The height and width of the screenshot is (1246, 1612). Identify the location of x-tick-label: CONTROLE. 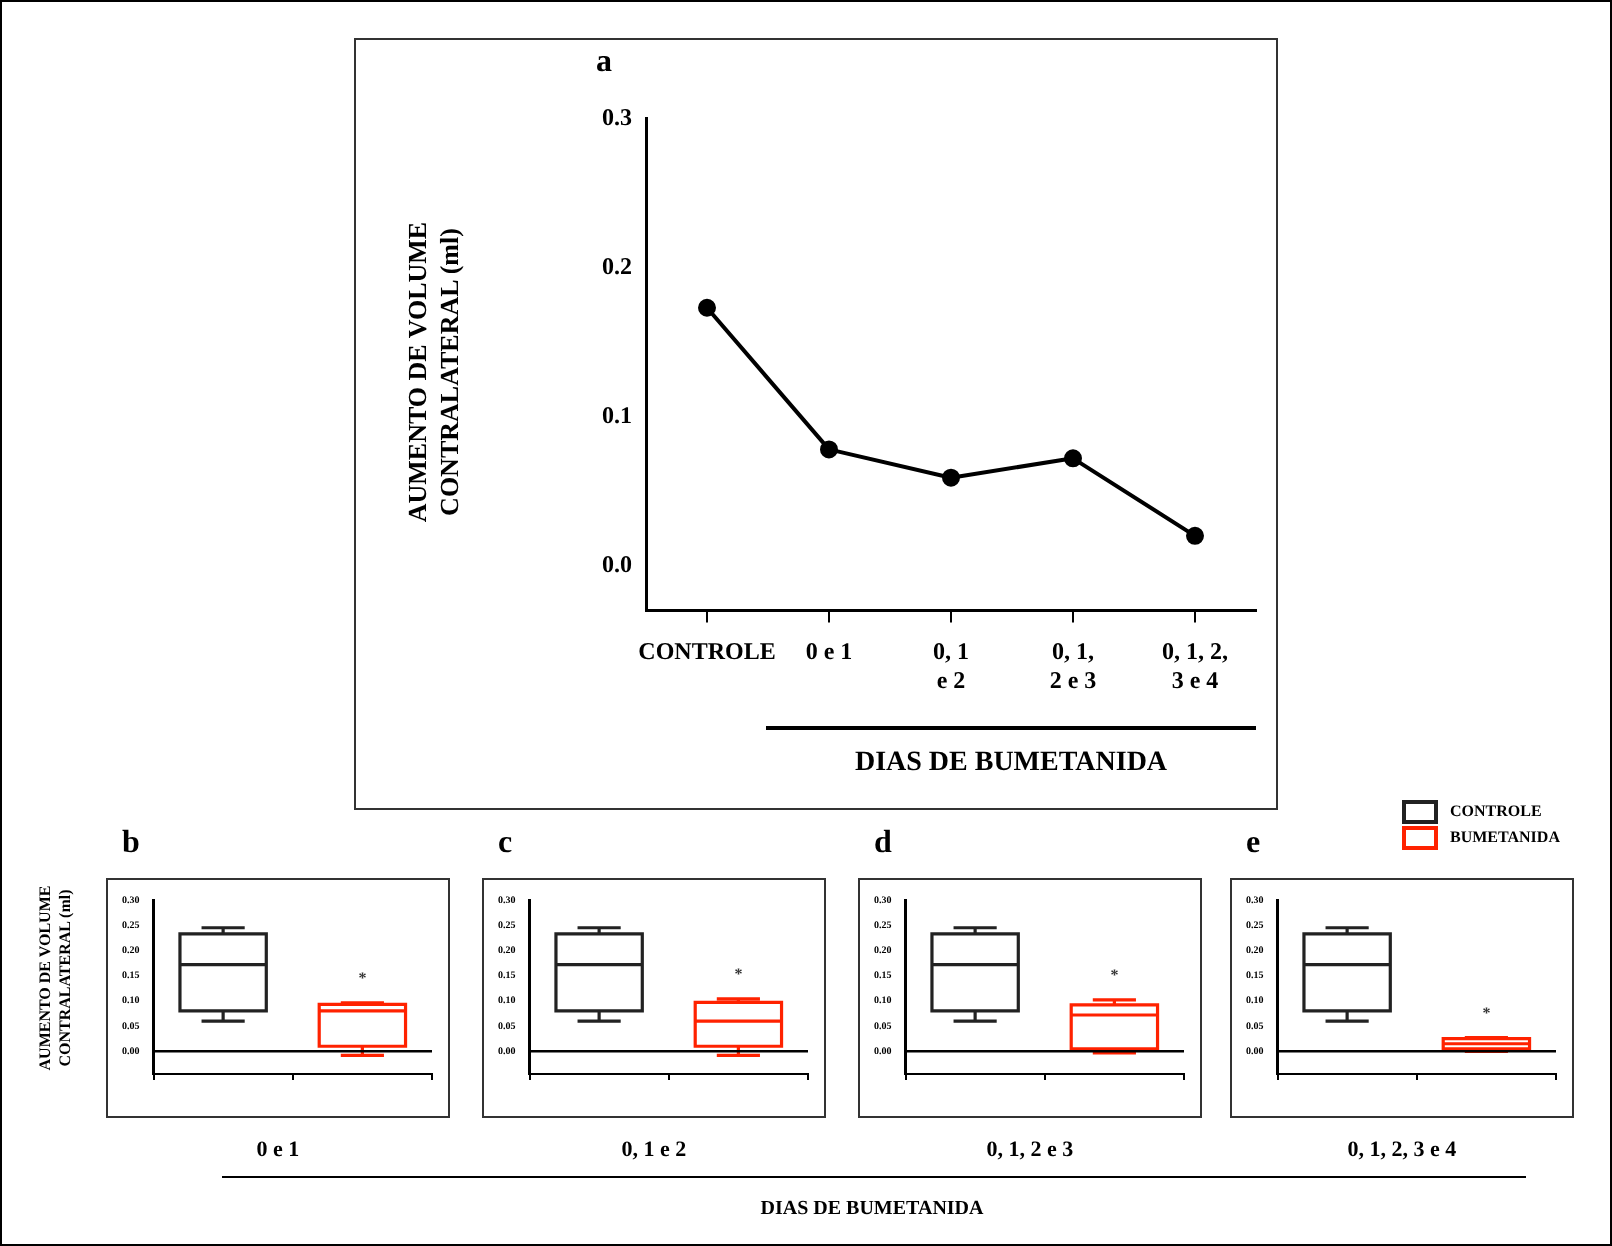
(707, 650).